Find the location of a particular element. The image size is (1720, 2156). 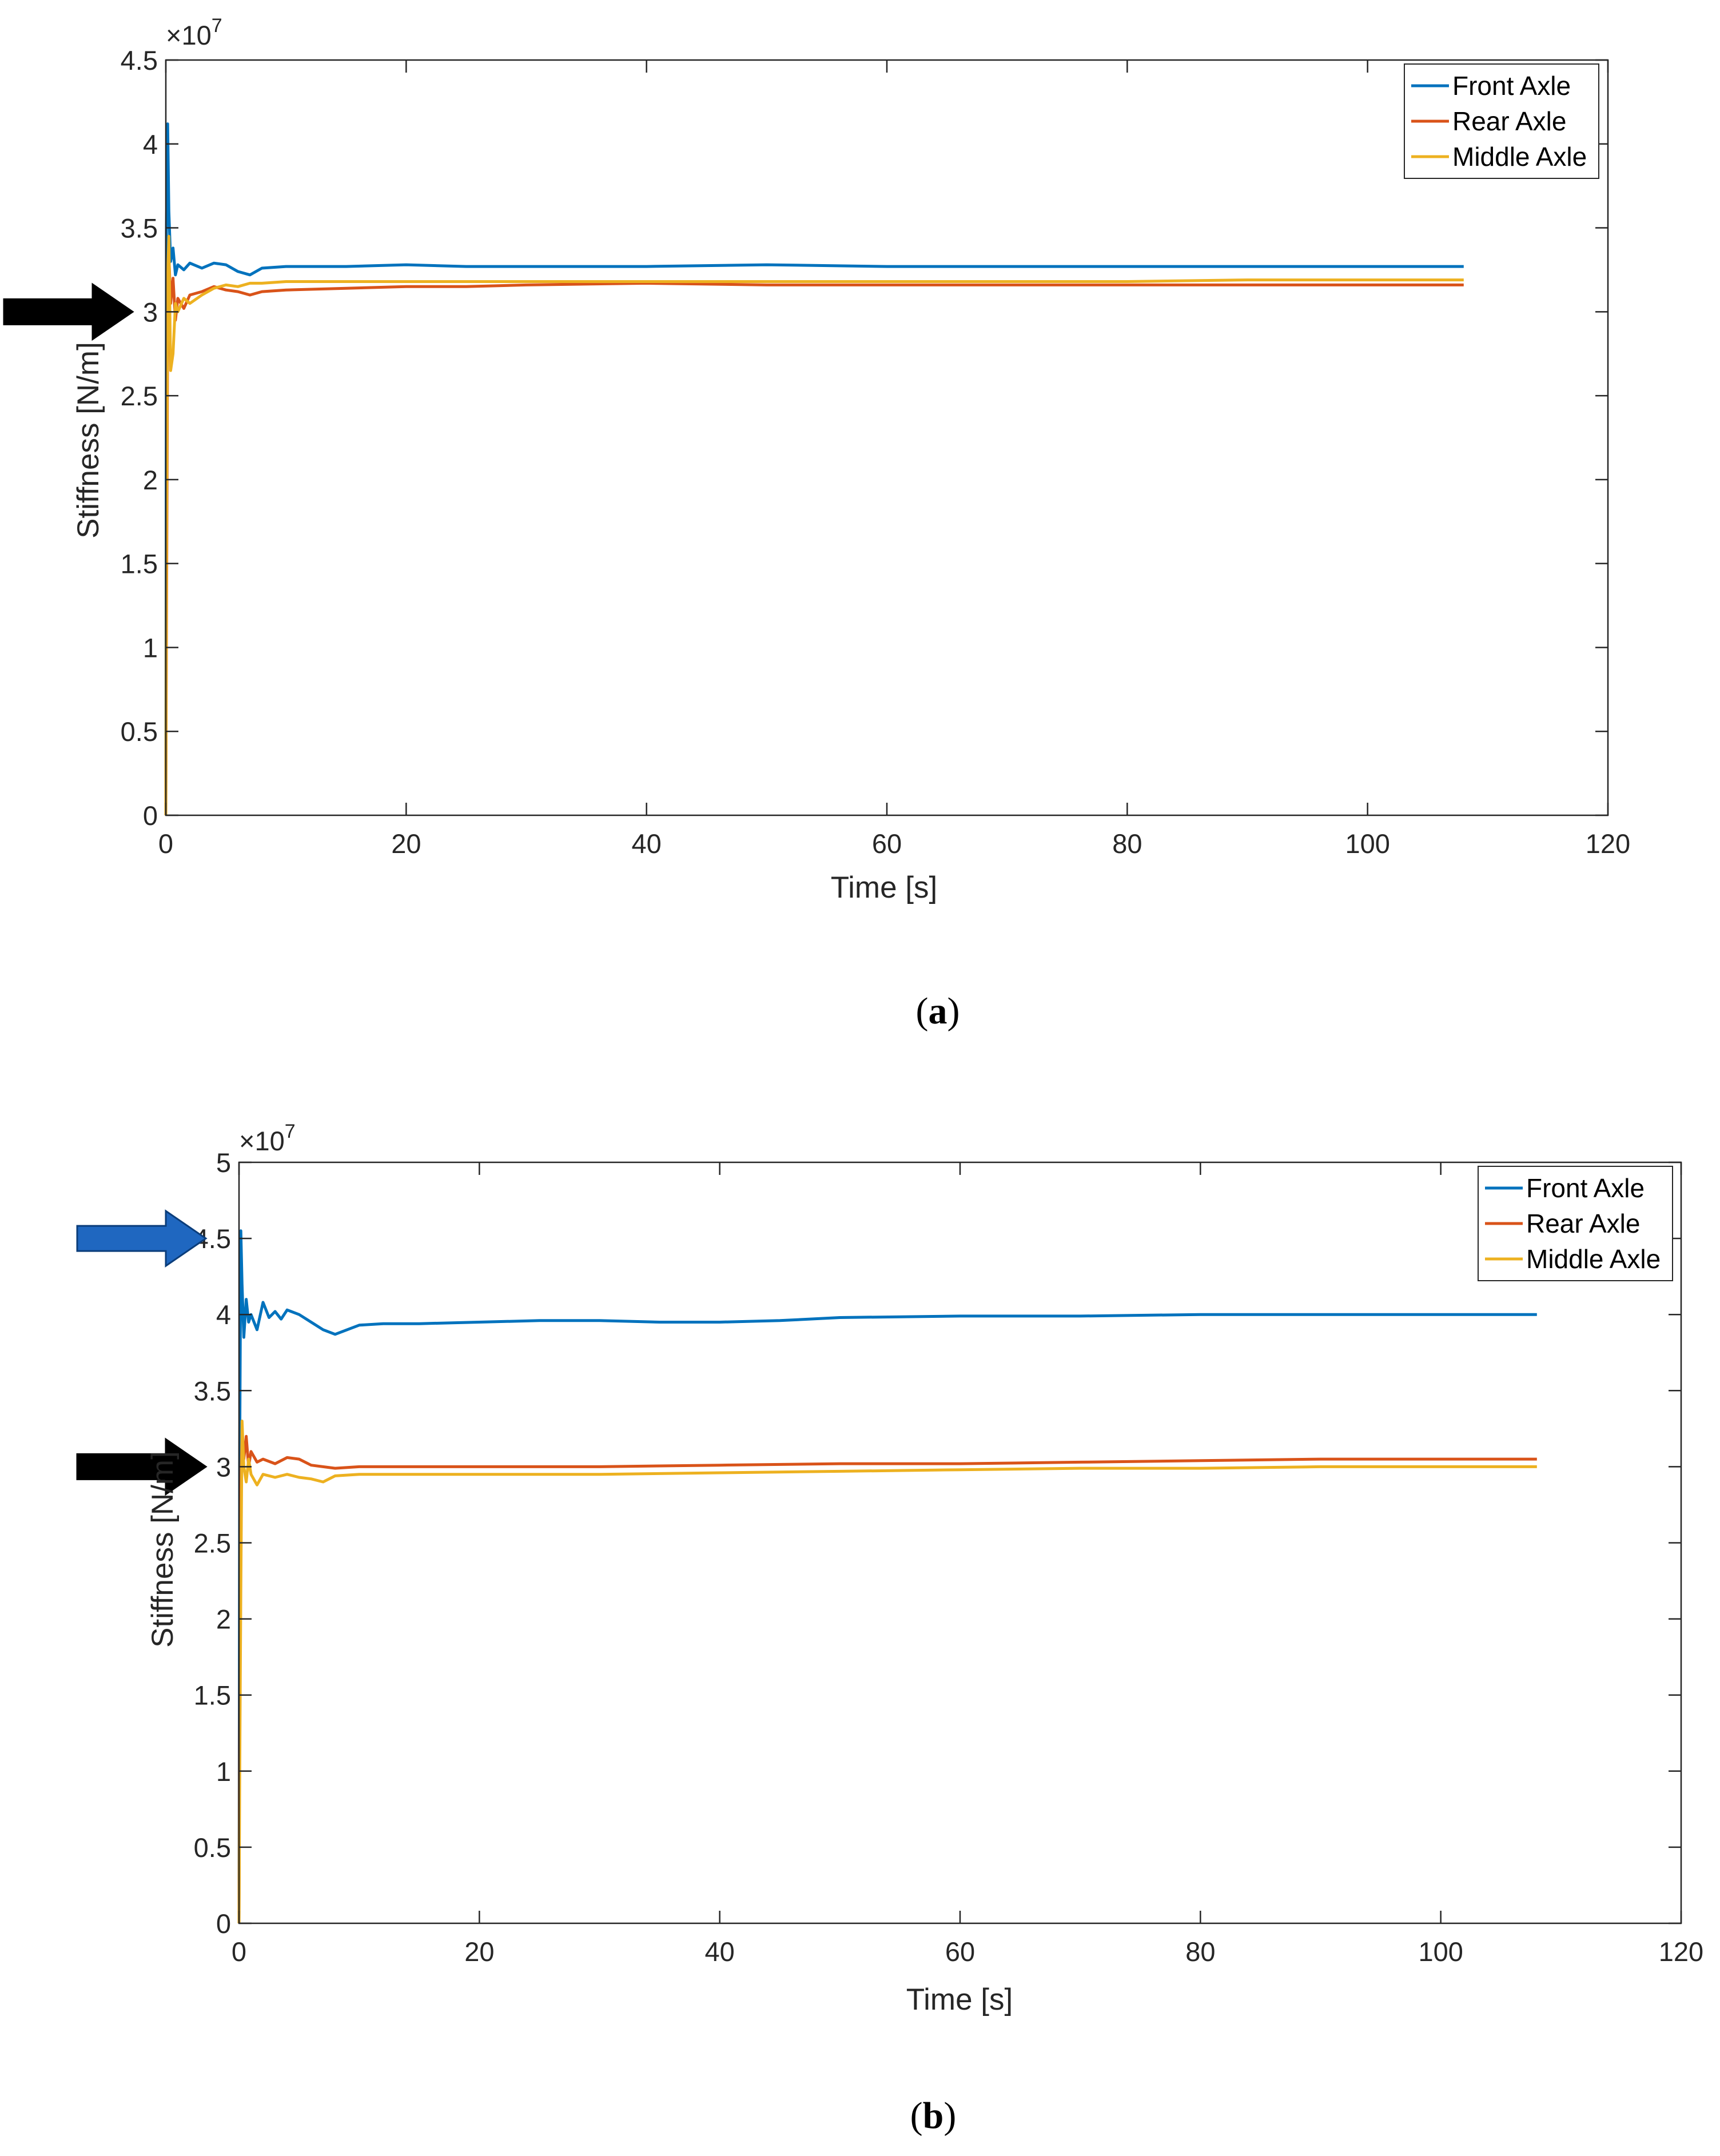

chart-b-xtick-label: 0 is located at coordinates (239, 1951).